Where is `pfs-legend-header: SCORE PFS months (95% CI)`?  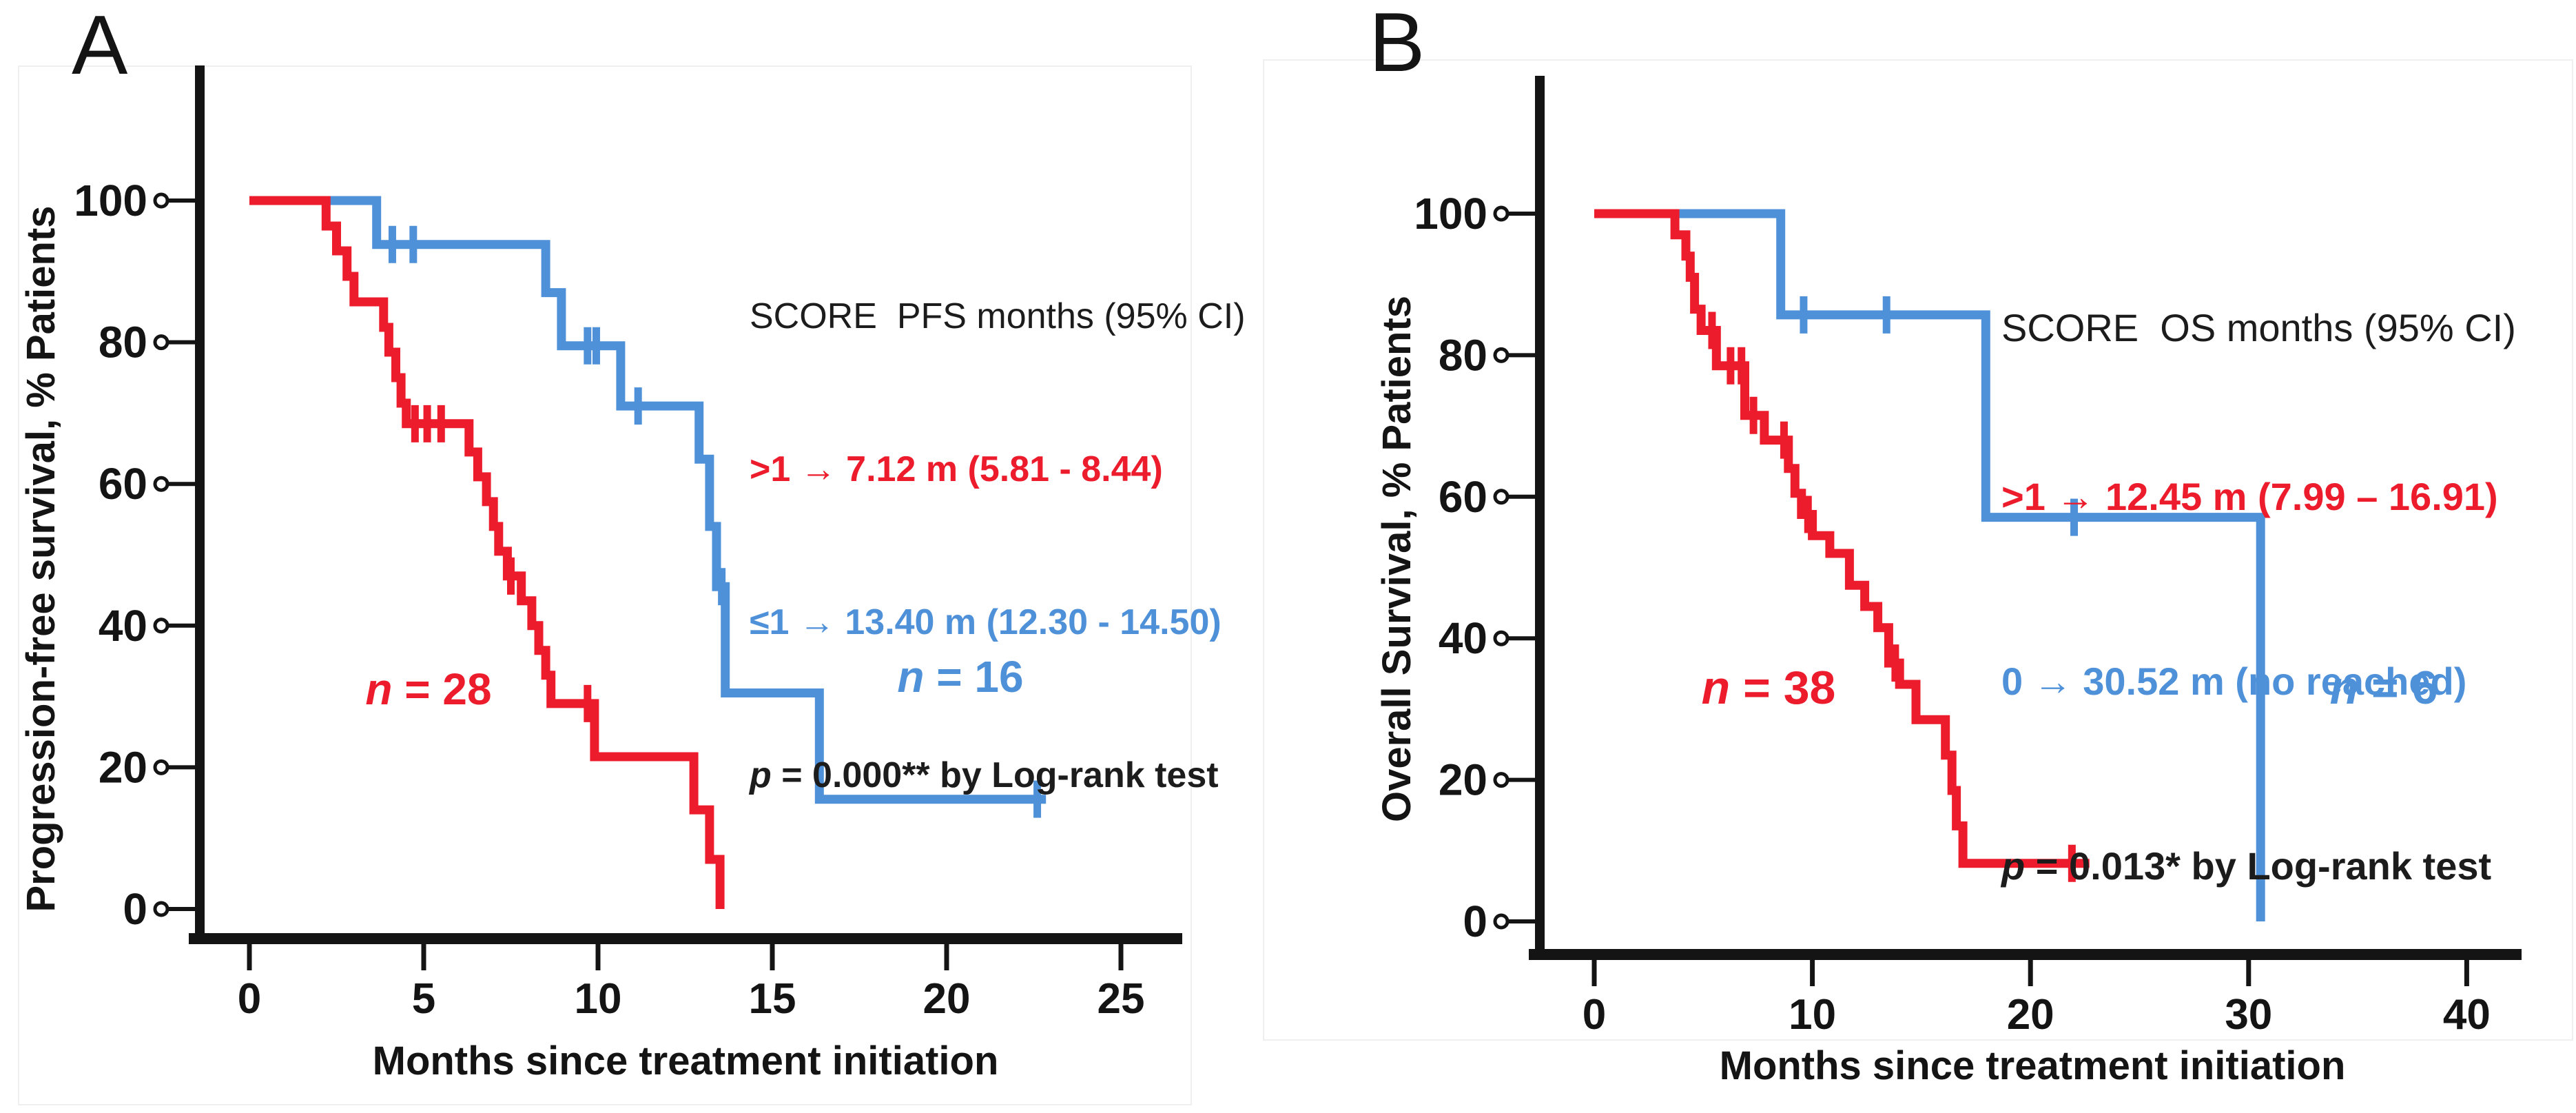
pfs-legend-header: SCORE PFS months (95% CI) is located at coordinates (998, 316).